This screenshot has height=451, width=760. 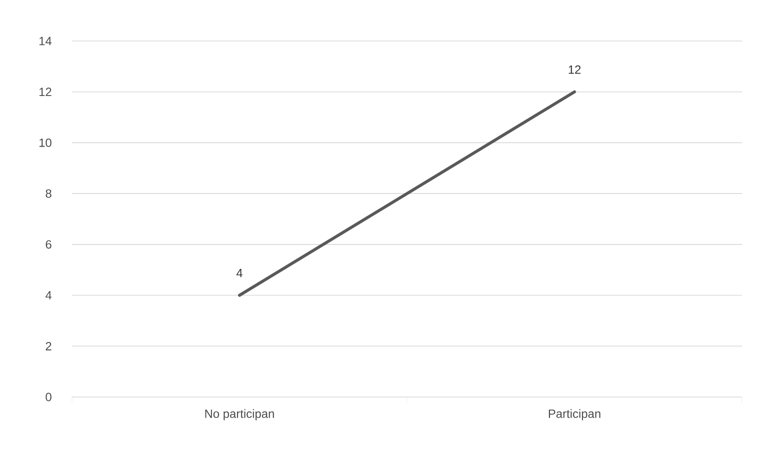 What do you see at coordinates (239, 414) in the screenshot?
I see `x-tick-label: No participan` at bounding box center [239, 414].